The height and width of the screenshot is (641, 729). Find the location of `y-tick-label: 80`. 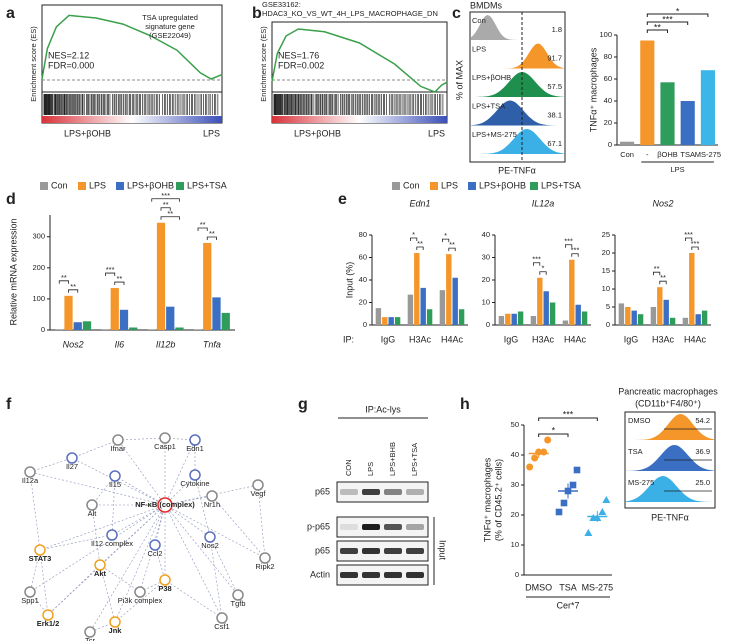

y-tick-label: 80 is located at coordinates (608, 56).